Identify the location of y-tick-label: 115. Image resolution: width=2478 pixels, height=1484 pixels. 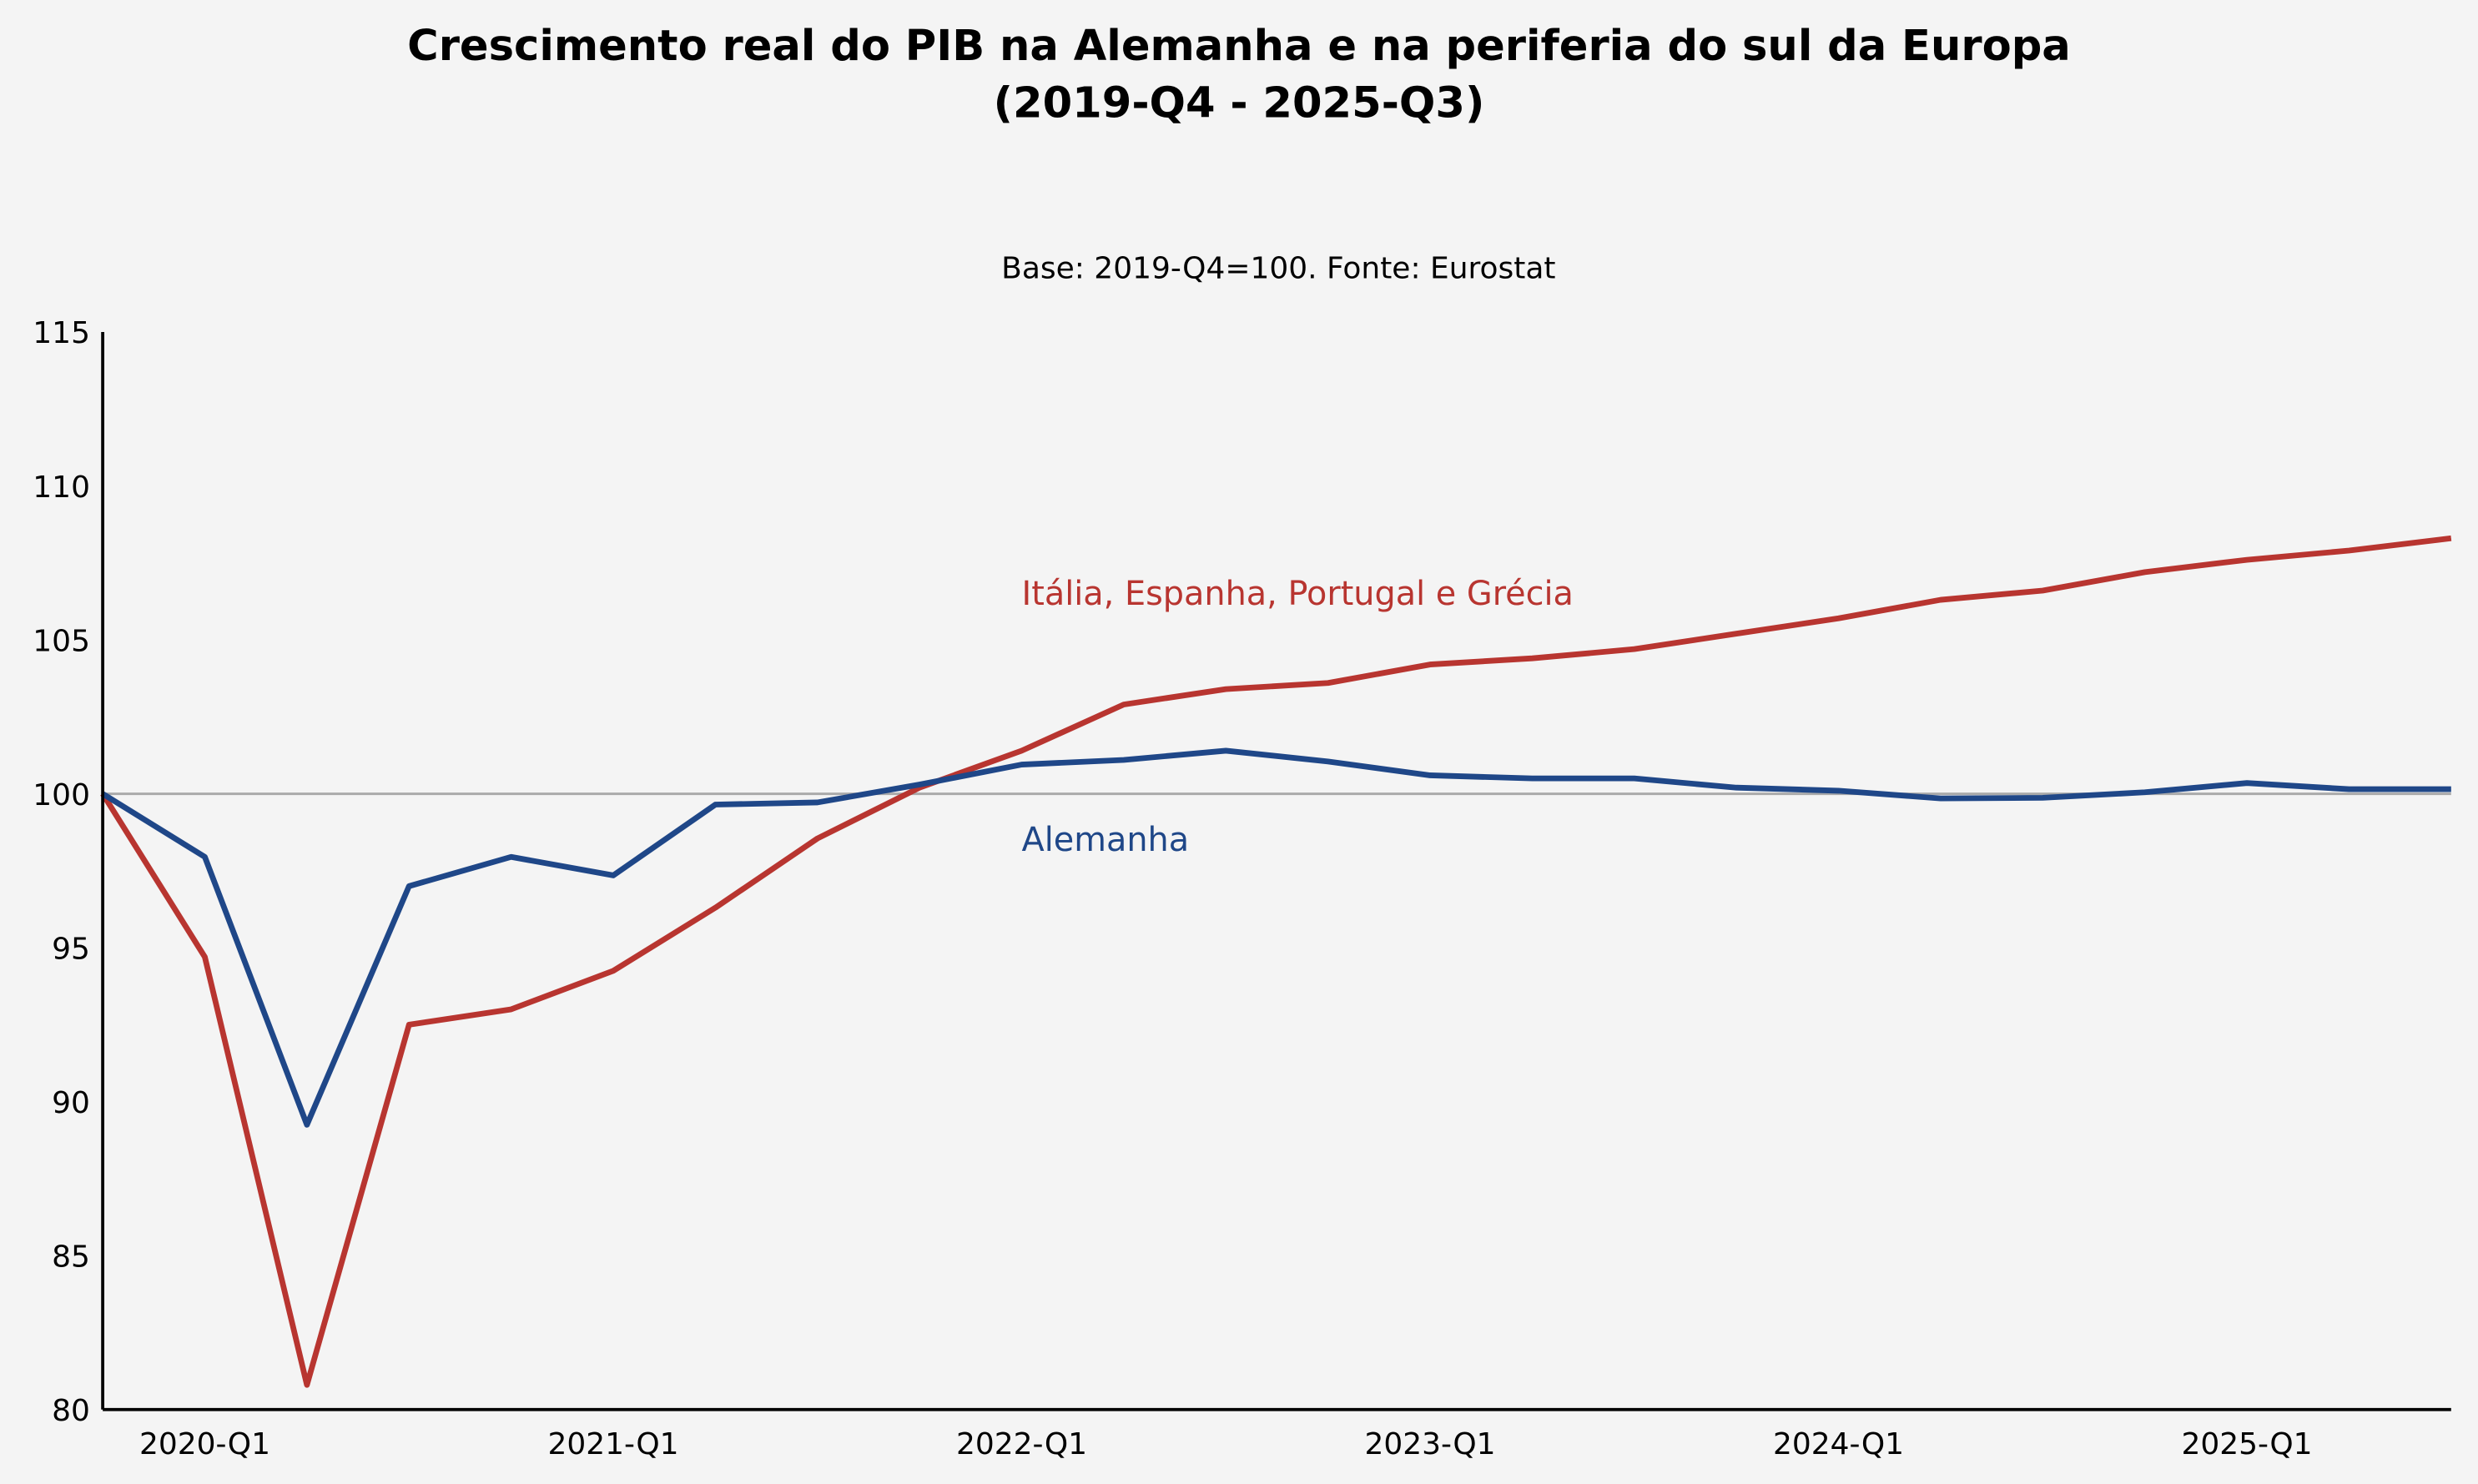
(61, 333).